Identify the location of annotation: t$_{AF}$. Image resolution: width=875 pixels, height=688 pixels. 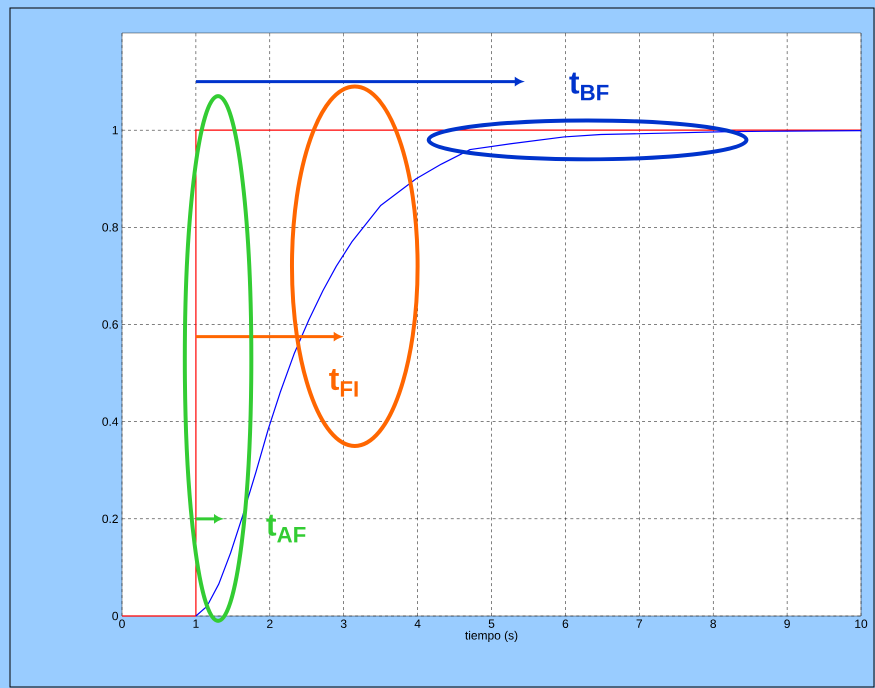
(286, 528).